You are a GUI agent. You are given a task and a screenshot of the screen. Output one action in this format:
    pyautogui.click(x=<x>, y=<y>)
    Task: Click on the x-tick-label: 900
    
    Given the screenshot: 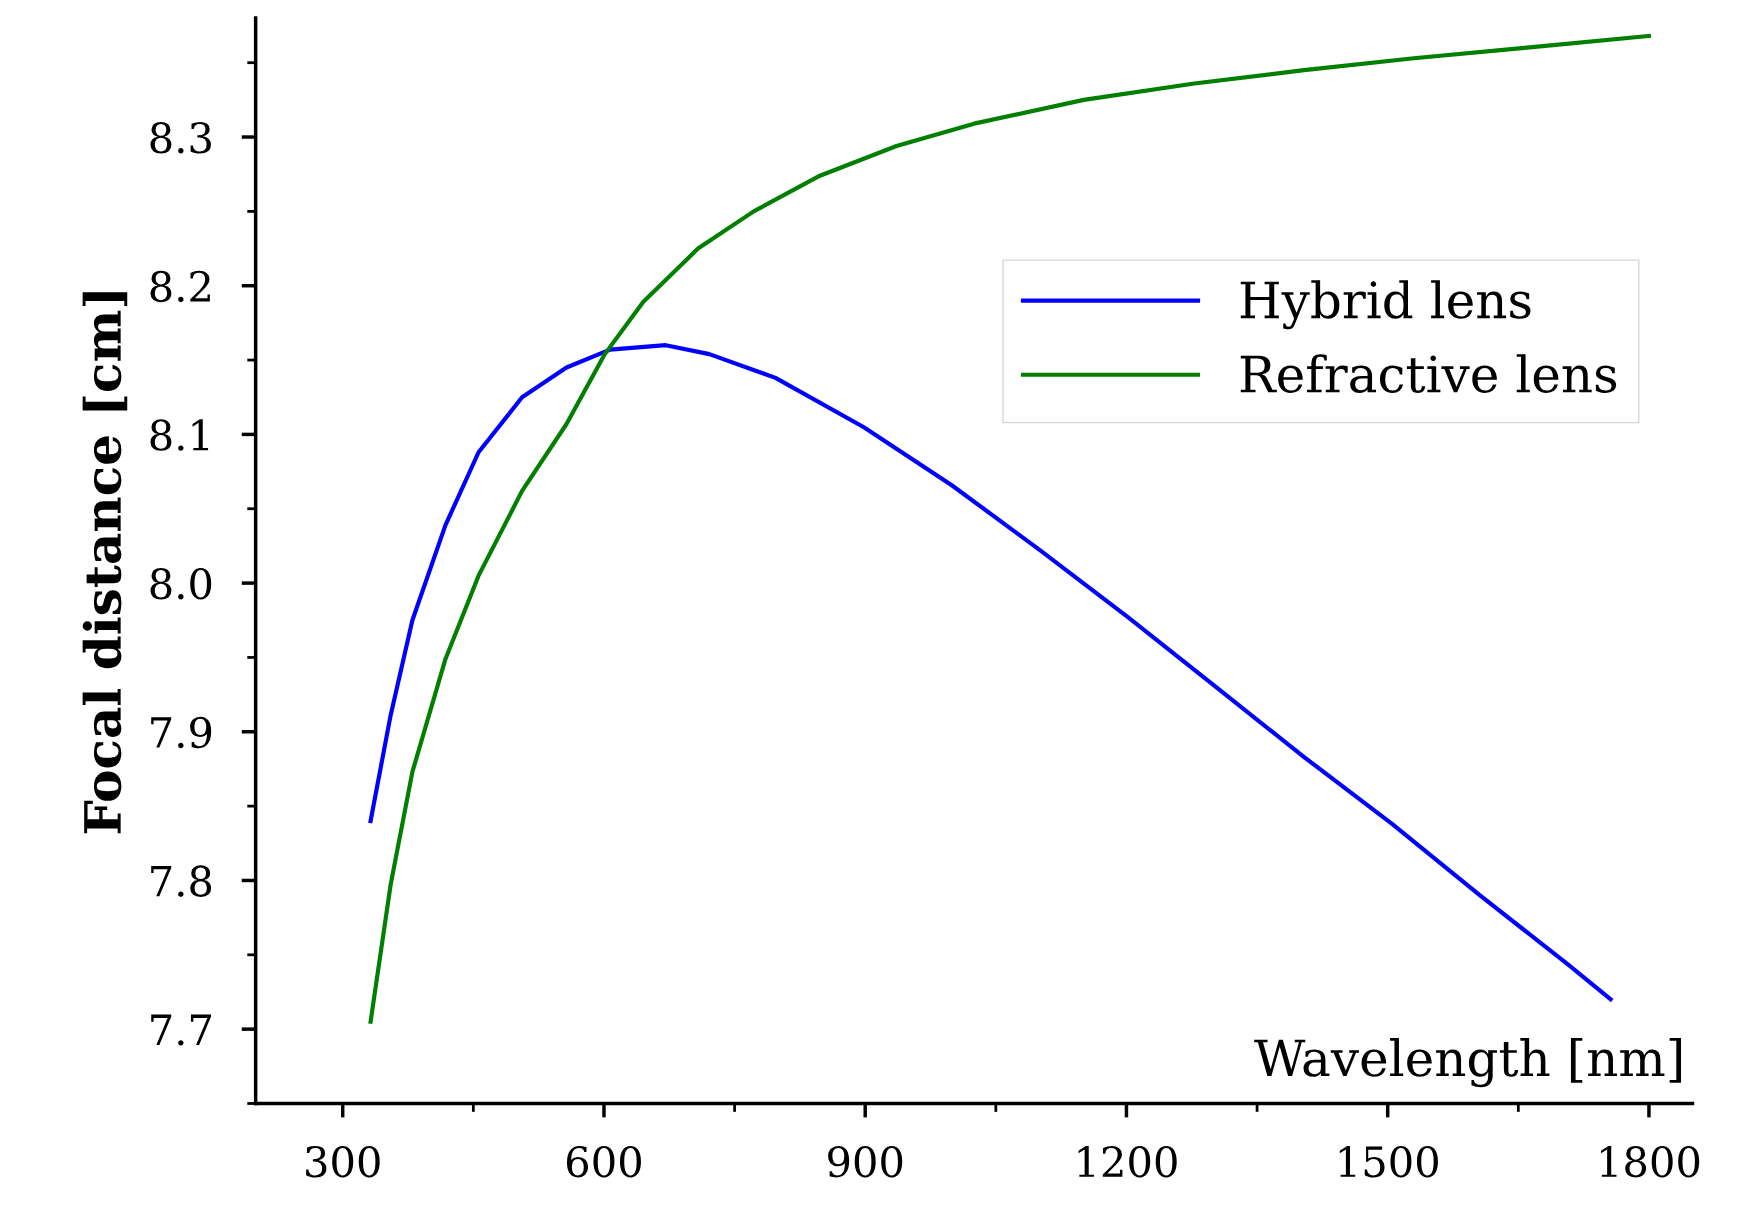 What is the action you would take?
    pyautogui.click(x=865, y=1161)
    